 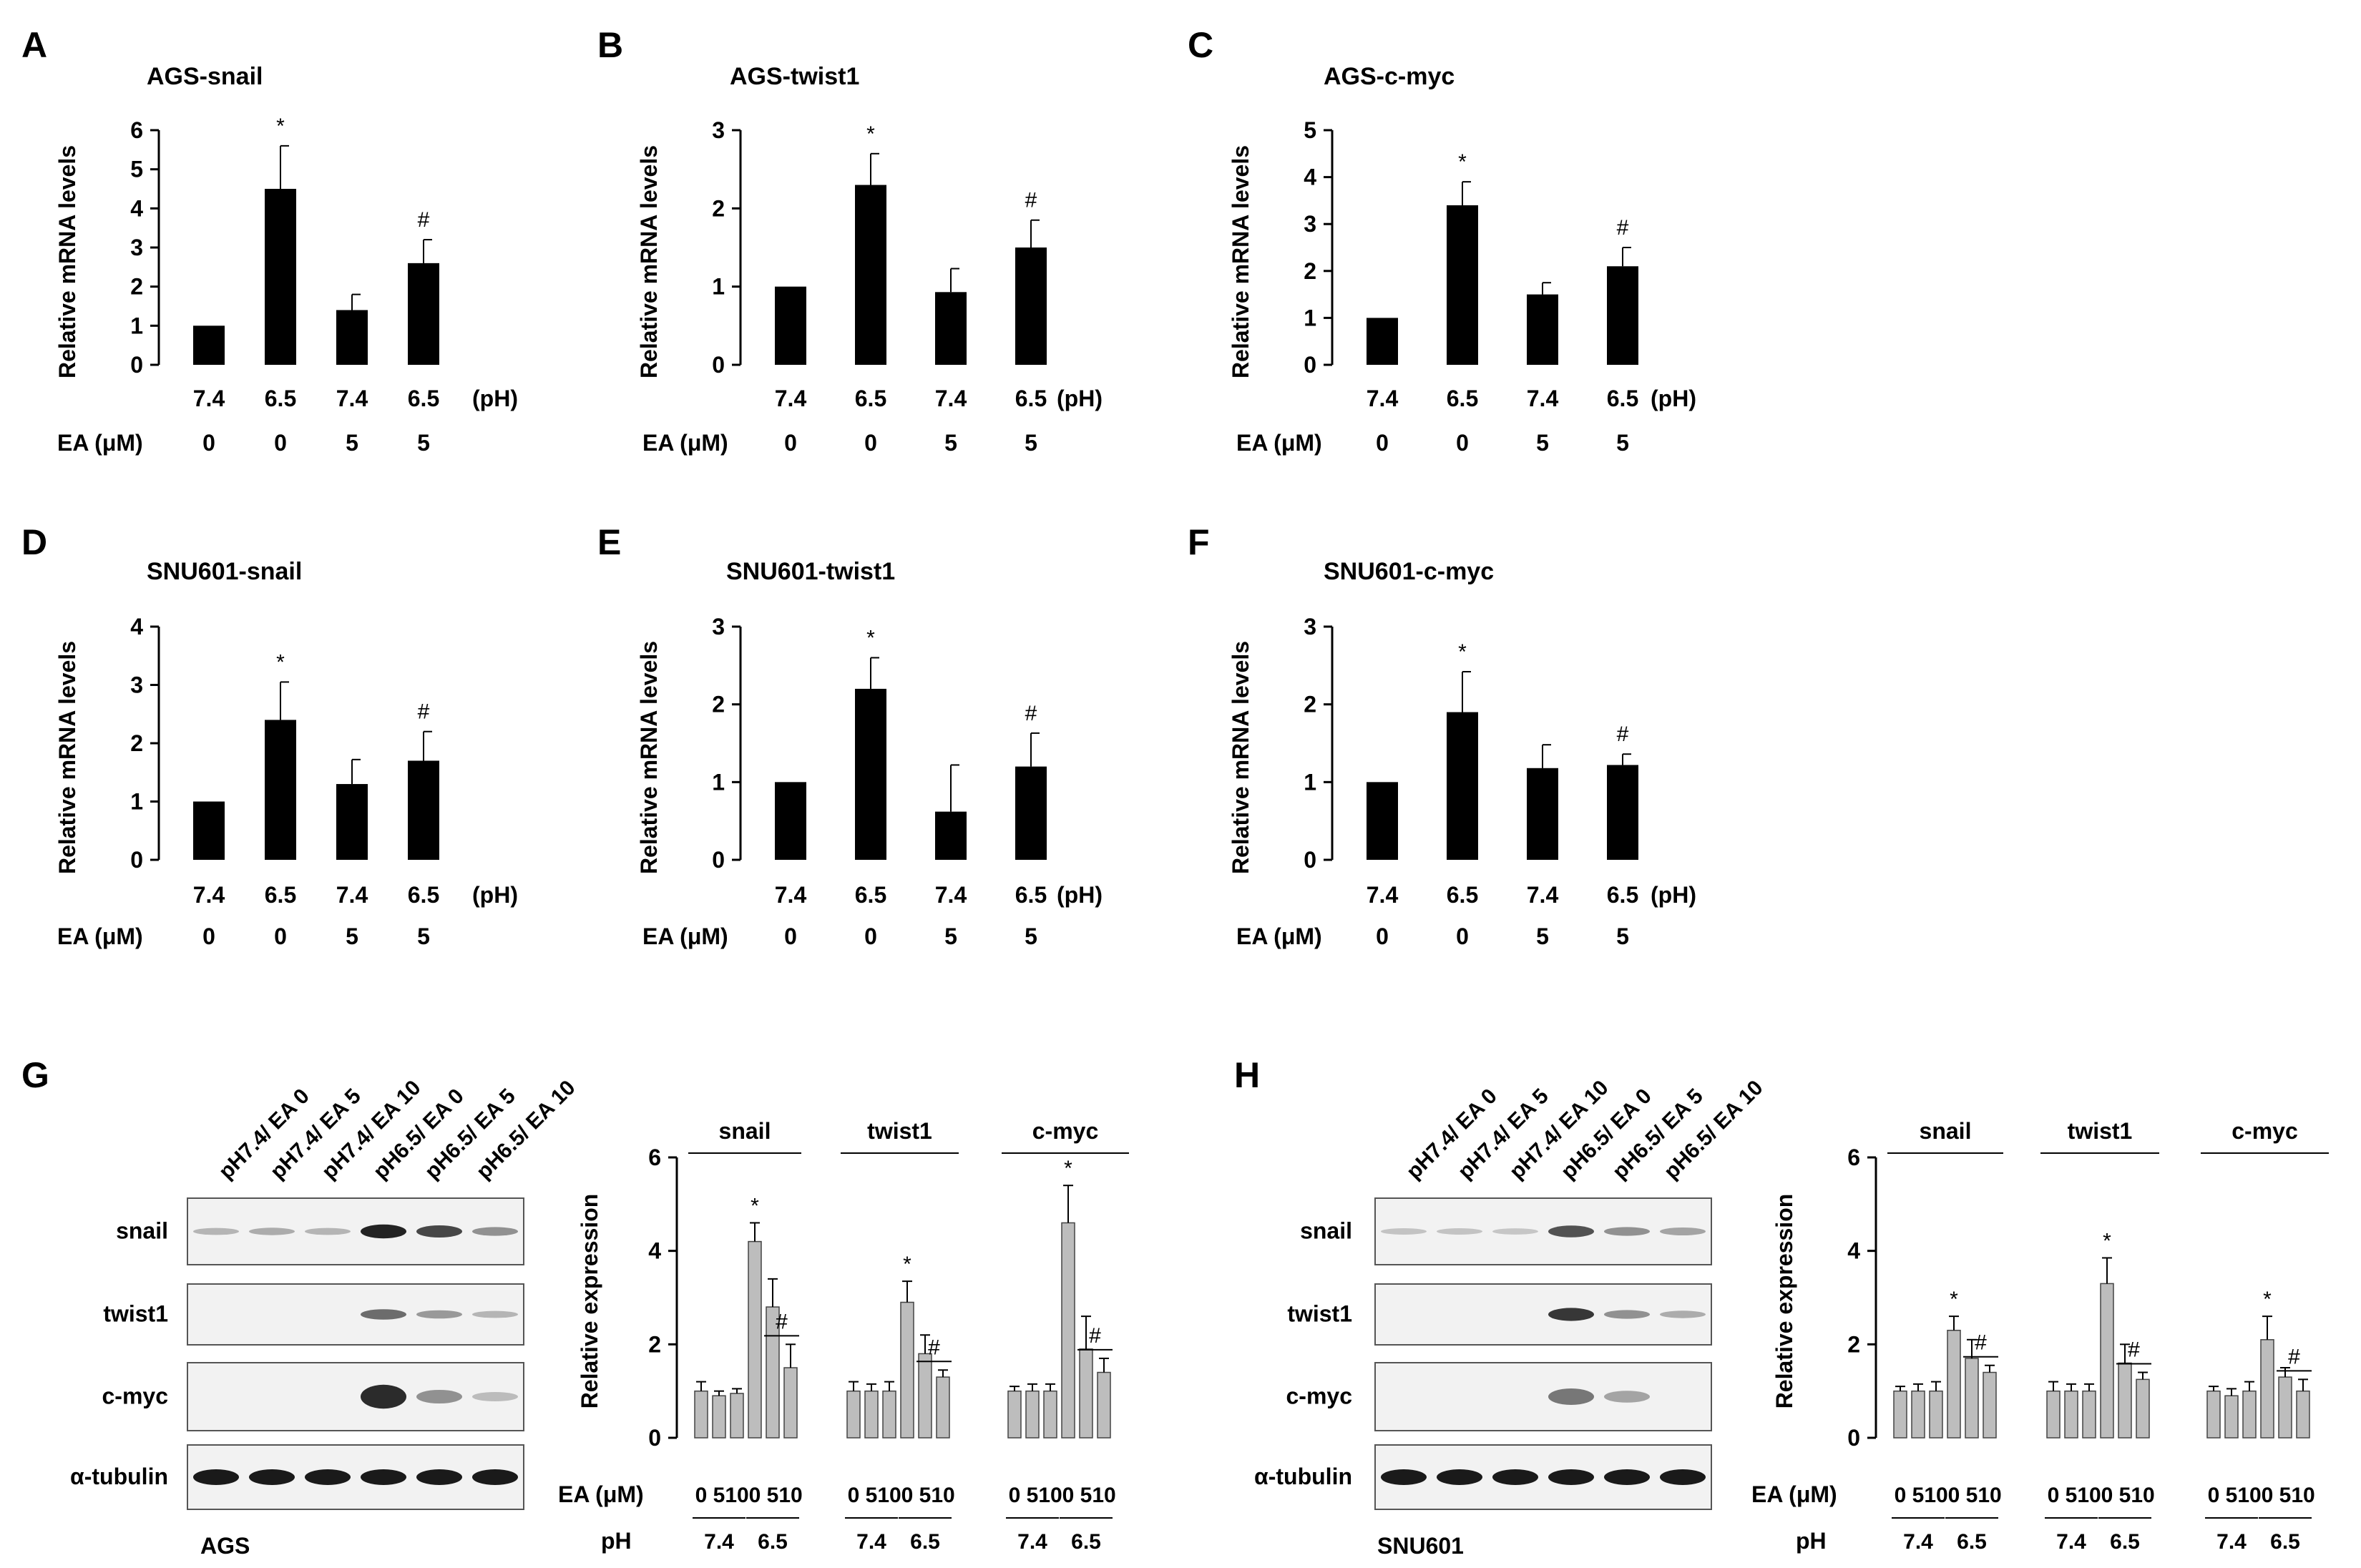 What do you see at coordinates (654, 1251) in the screenshot?
I see `y-tick-label: 4` at bounding box center [654, 1251].